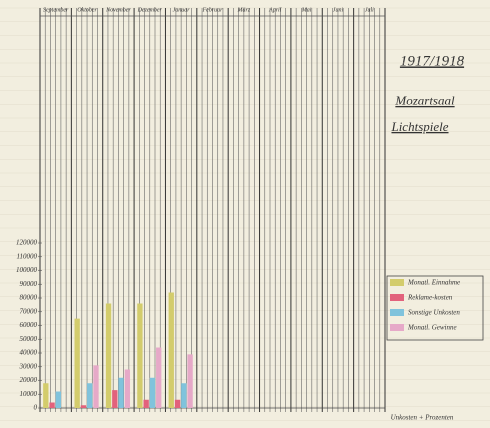  I want to click on legend-label: Sonstige Unkosten, so click(434, 313).